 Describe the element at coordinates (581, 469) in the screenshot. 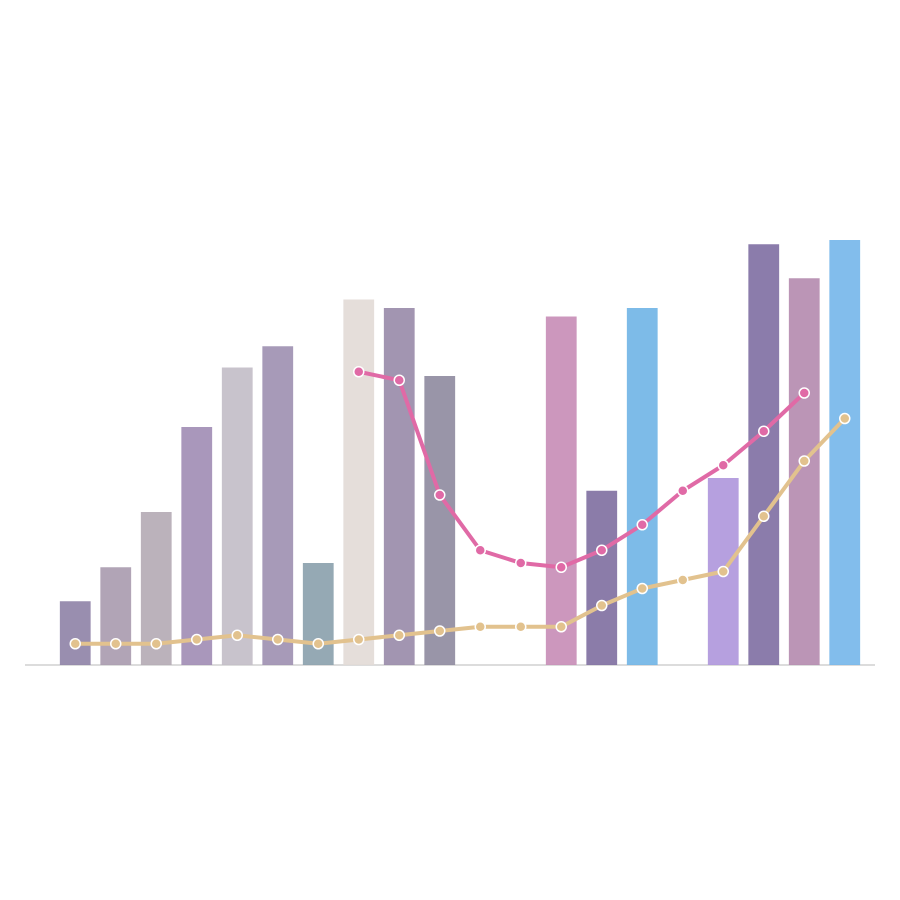

I see `line` at that location.